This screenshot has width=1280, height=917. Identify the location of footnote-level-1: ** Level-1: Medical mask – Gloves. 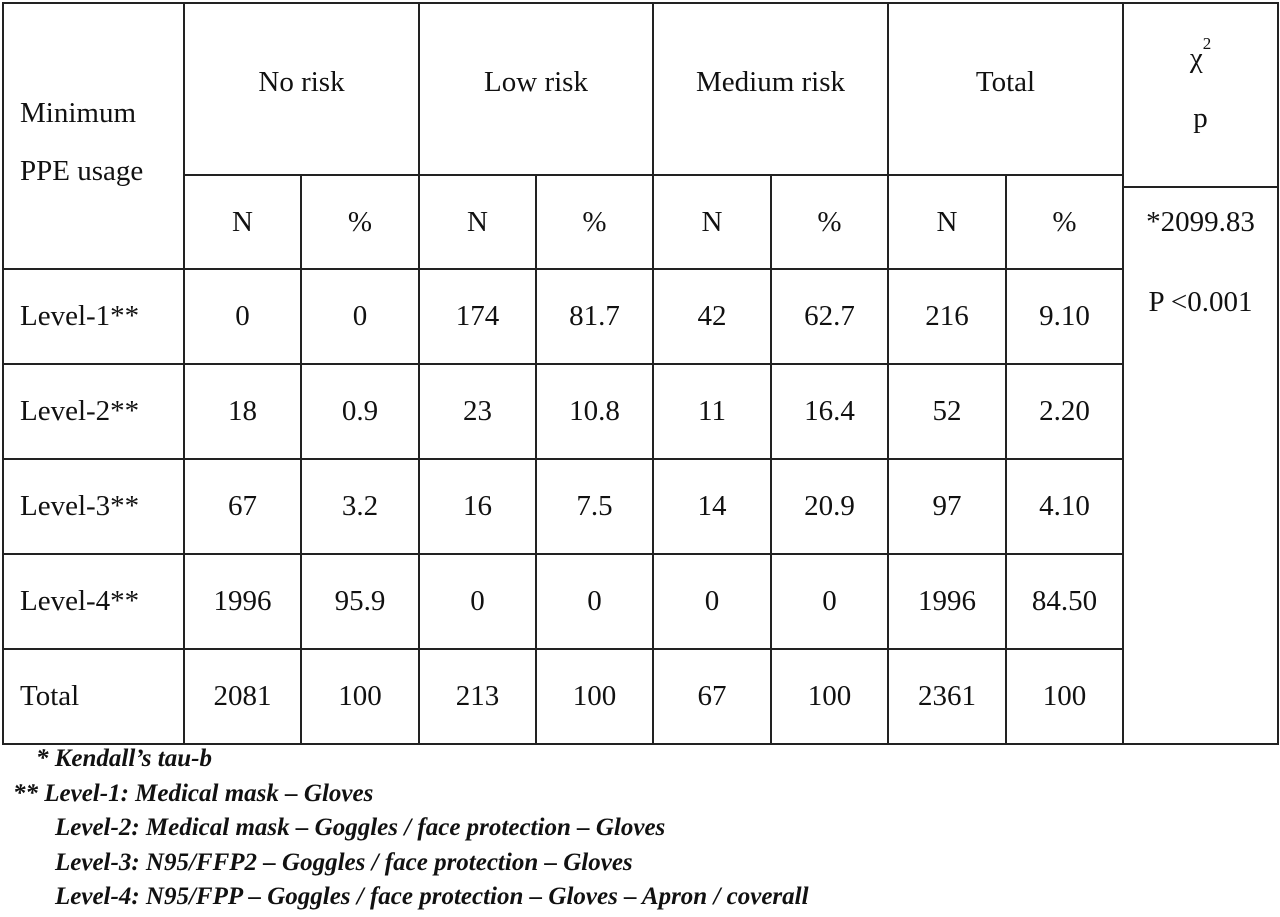
(193, 793).